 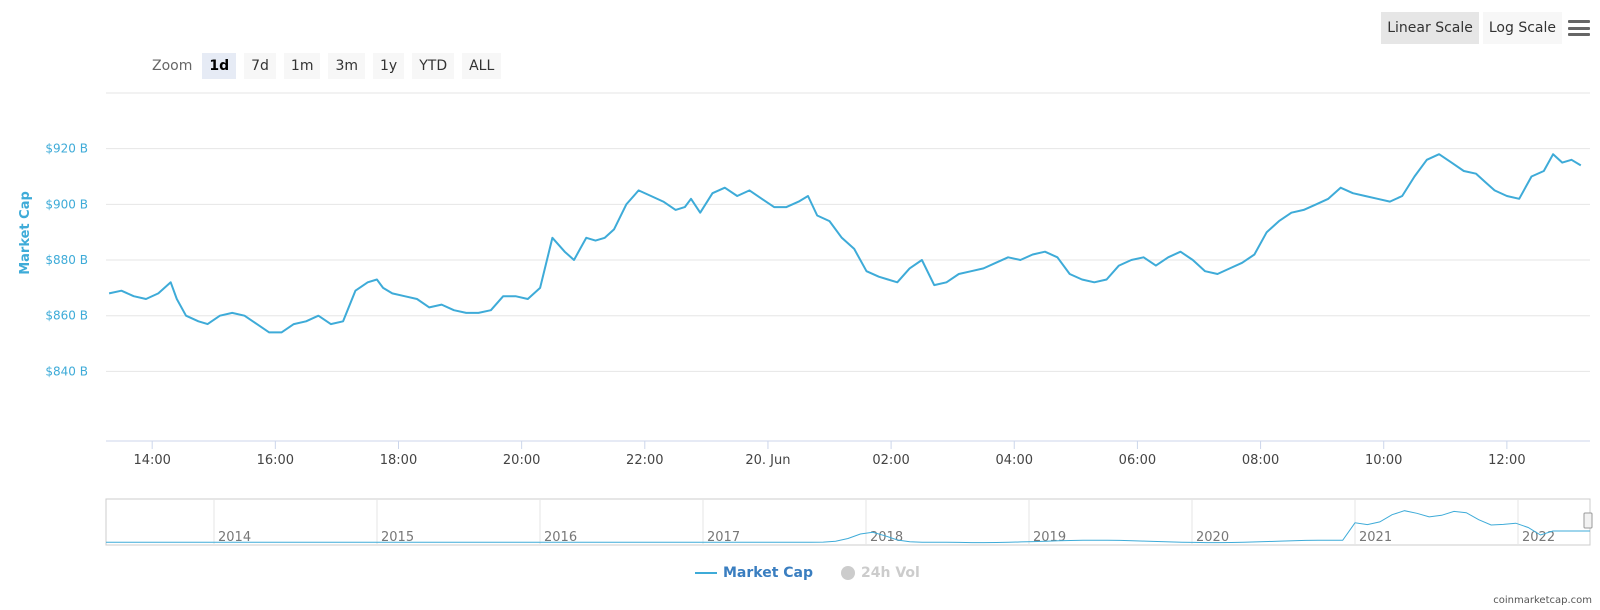 I want to click on navigator-series-line, so click(x=848, y=527).